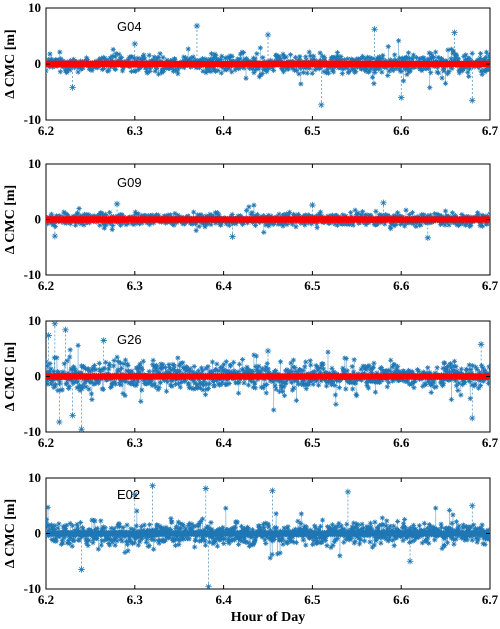 The width and height of the screenshot is (500, 629). What do you see at coordinates (32, 431) in the screenshot?
I see `y-tick-label: -10` at bounding box center [32, 431].